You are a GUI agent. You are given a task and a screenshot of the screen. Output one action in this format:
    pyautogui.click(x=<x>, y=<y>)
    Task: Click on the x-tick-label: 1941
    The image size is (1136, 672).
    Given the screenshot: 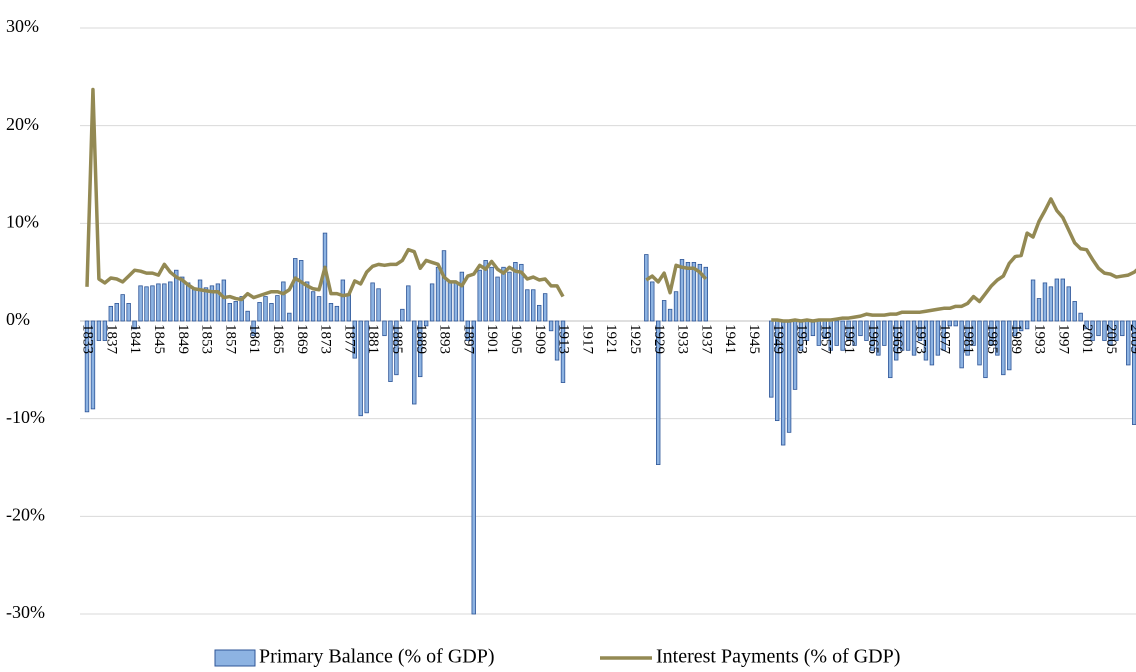 What is the action you would take?
    pyautogui.click(x=730, y=339)
    